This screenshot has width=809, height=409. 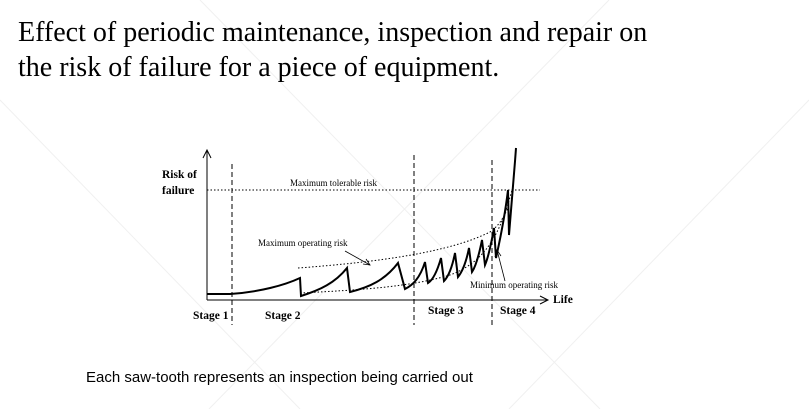 What do you see at coordinates (178, 191) in the screenshot?
I see `y-axis-label: failure` at bounding box center [178, 191].